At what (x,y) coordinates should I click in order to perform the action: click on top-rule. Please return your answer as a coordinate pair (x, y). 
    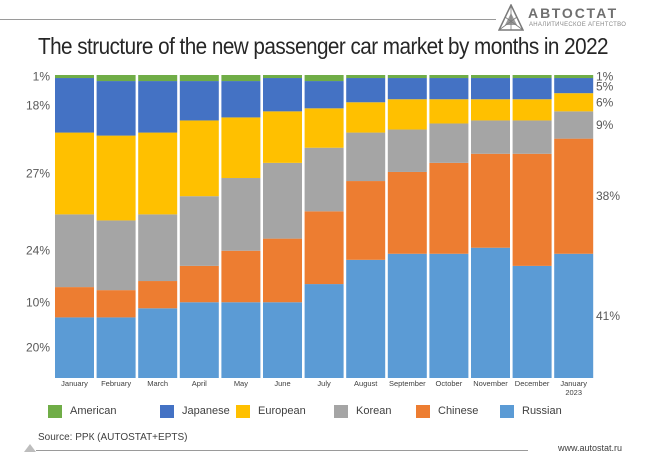
    Looking at the image, I should click on (248, 19).